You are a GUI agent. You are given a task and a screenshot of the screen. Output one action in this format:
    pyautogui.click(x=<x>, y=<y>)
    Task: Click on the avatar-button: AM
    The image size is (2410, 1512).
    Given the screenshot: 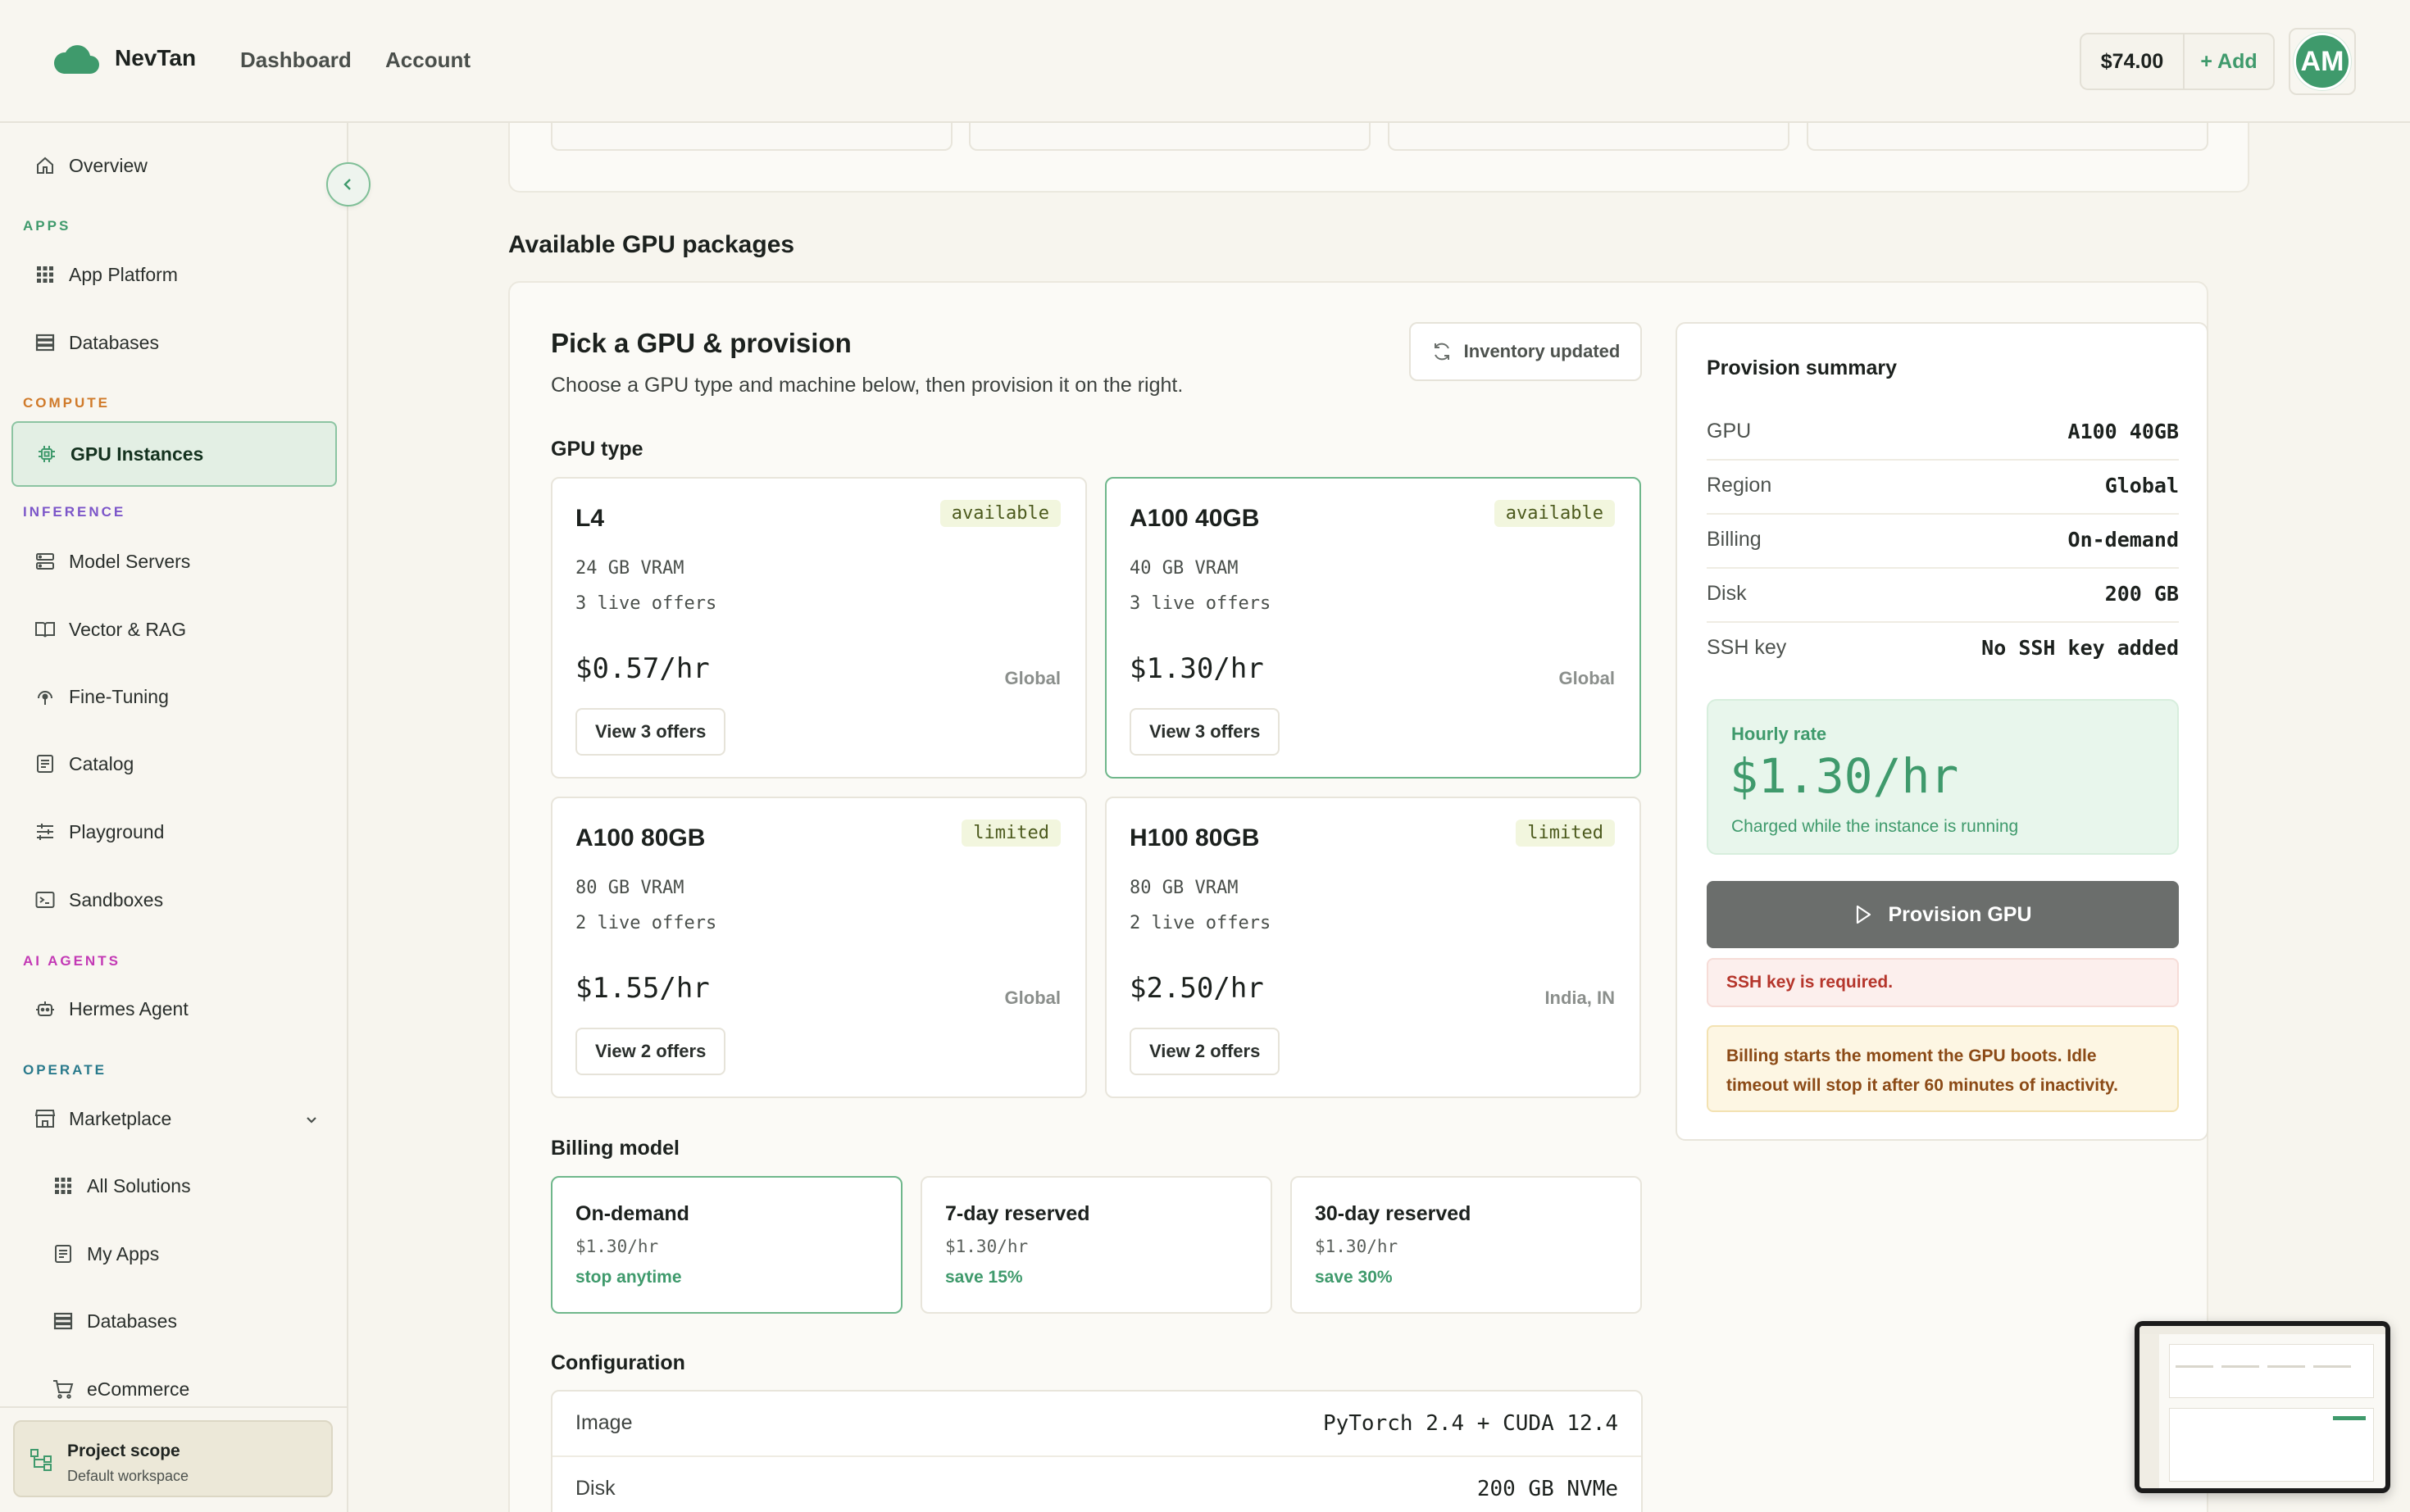 What is the action you would take?
    pyautogui.click(x=2322, y=61)
    